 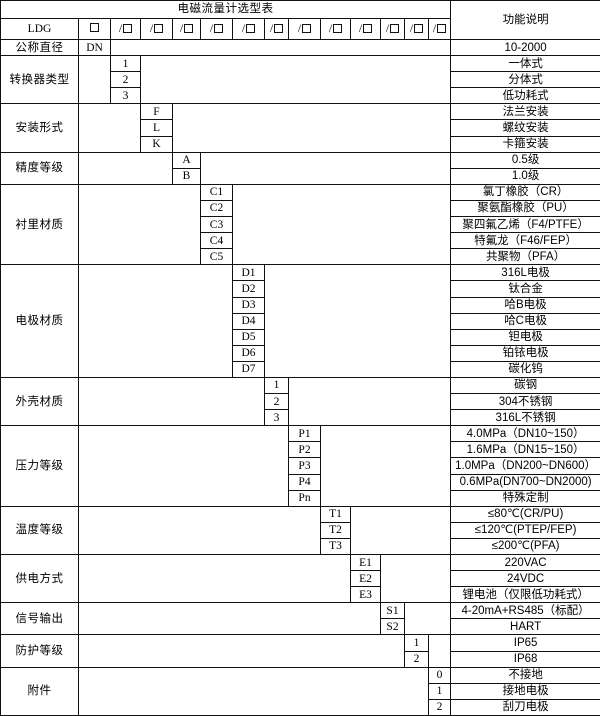 I want to click on option-description: 220VAC, so click(x=525, y=562).